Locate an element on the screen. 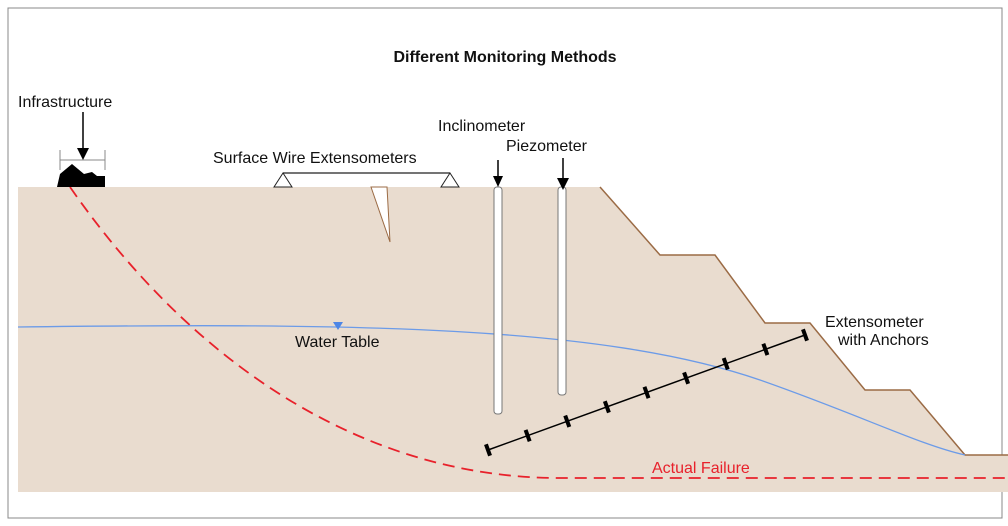  surface-wire-label: Surface Wire Extensometers is located at coordinates (315, 158).